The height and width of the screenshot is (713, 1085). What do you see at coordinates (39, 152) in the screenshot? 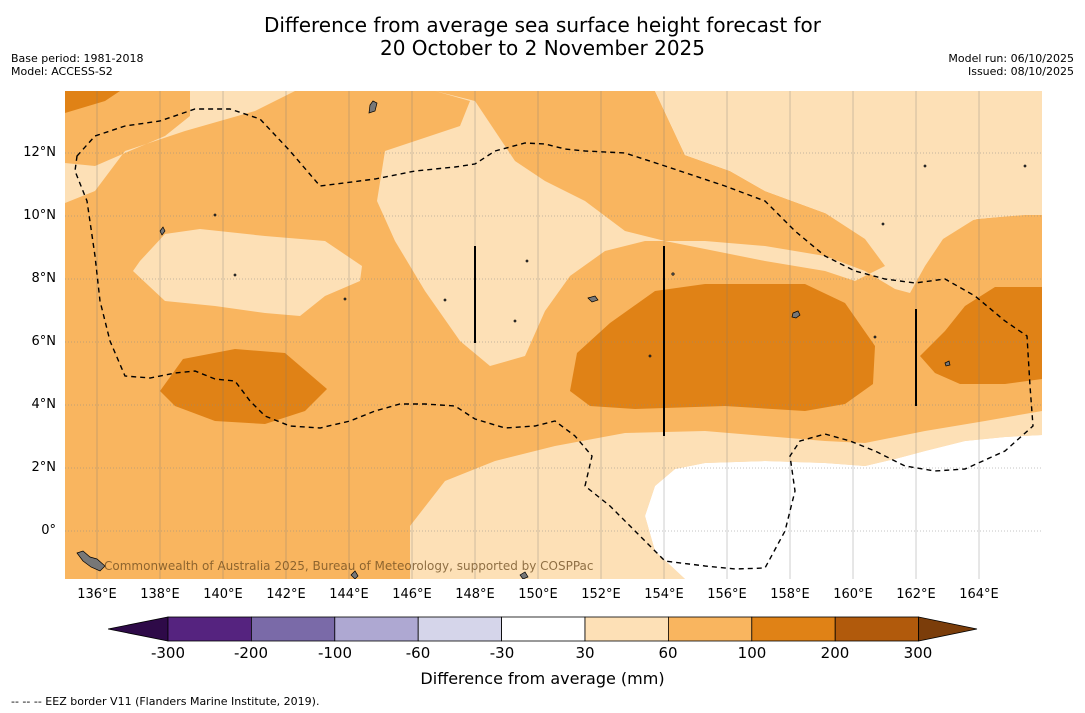
I see `lat-label-12n: 12°N` at bounding box center [39, 152].